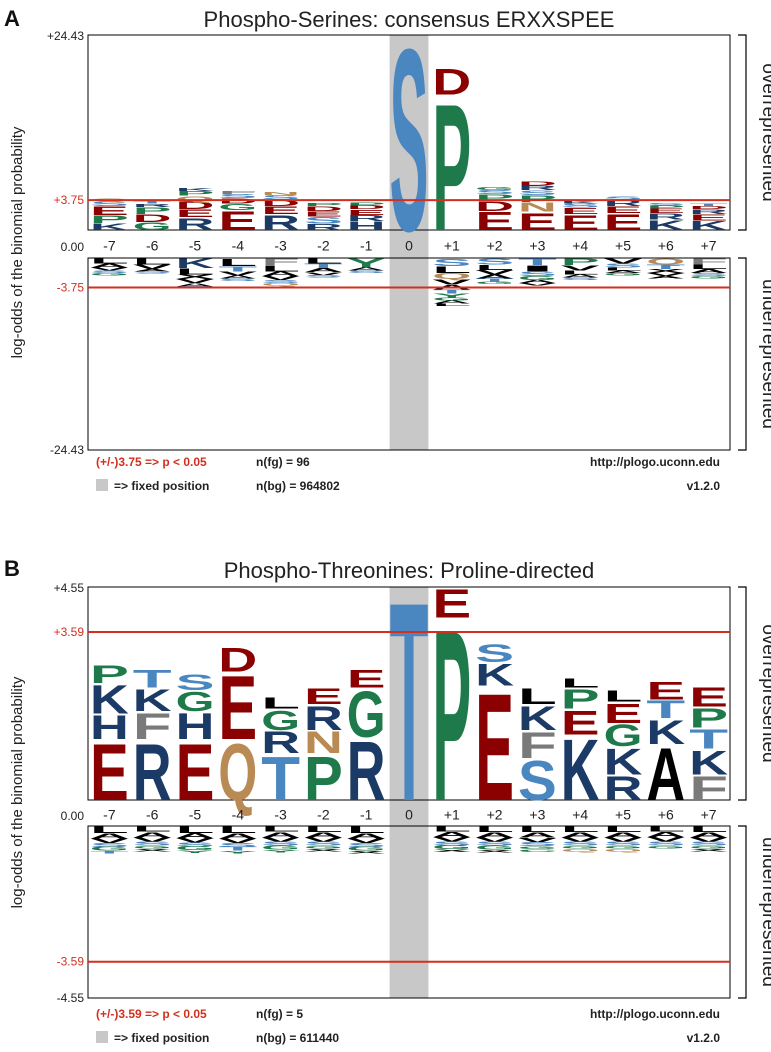  Describe the element at coordinates (161, 1038) in the screenshot. I see `fixed-position-note: => fixed position` at that location.